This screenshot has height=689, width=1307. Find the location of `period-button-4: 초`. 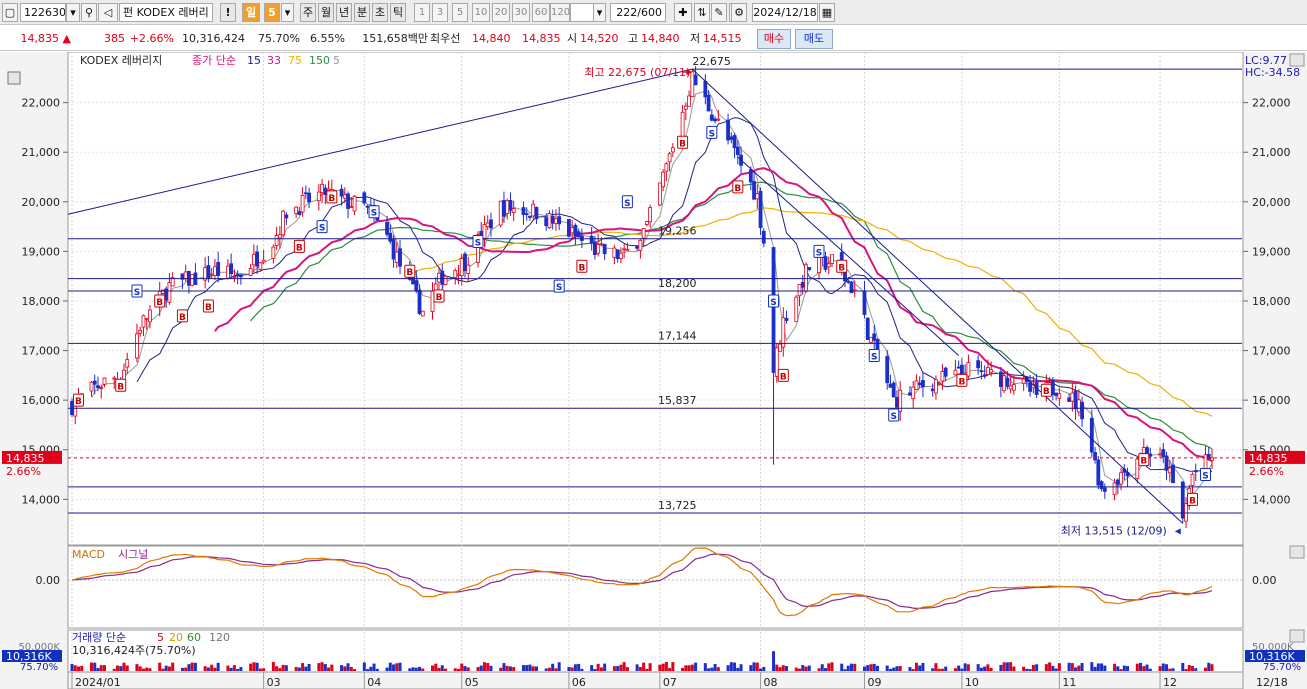

period-button-4: 초 is located at coordinates (380, 12).